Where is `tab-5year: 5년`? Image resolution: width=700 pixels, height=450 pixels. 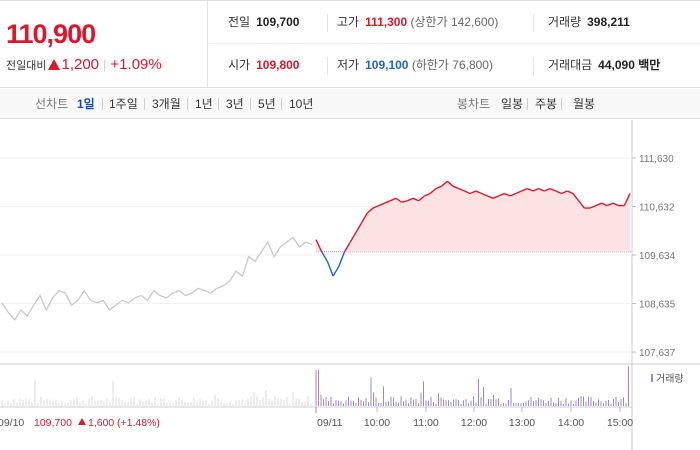 tab-5year: 5년 is located at coordinates (267, 104).